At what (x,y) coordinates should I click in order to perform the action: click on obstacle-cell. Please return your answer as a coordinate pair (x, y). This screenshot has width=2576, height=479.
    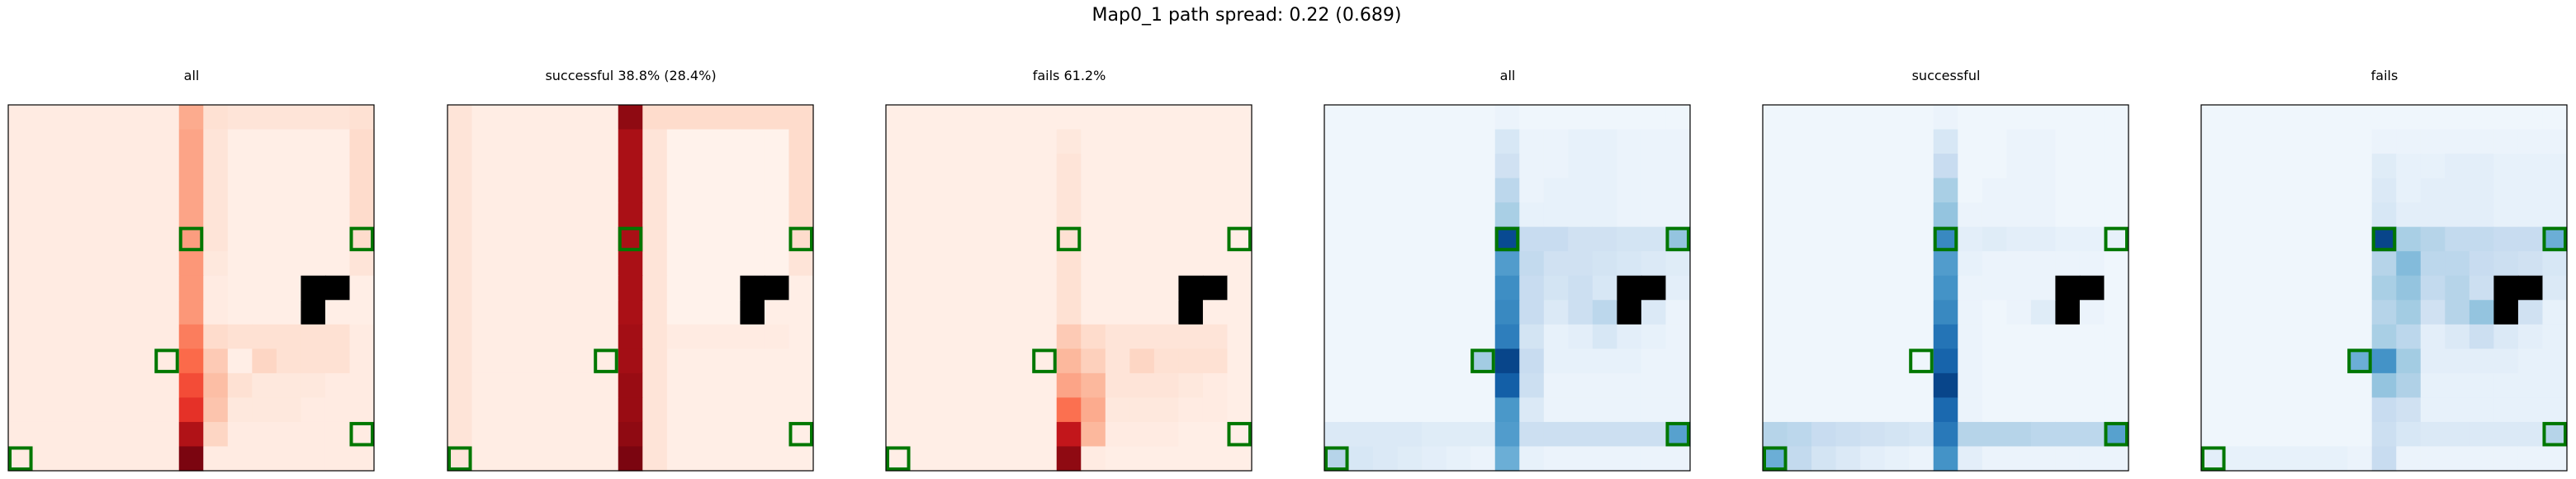
    Looking at the image, I should click on (1629, 288).